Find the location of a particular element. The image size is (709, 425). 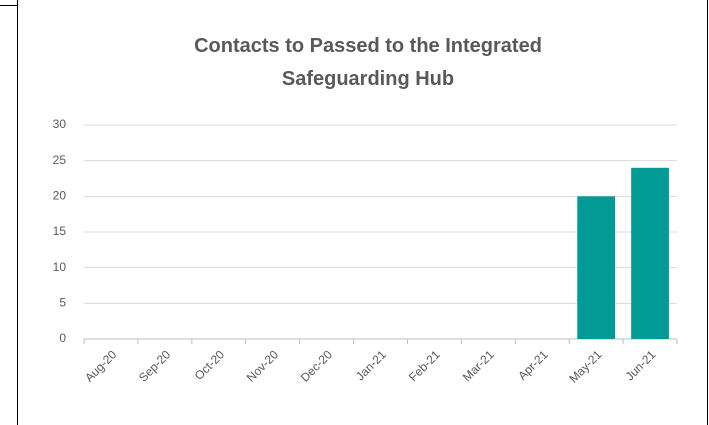

y-tick-label: 10 is located at coordinates (60, 267).